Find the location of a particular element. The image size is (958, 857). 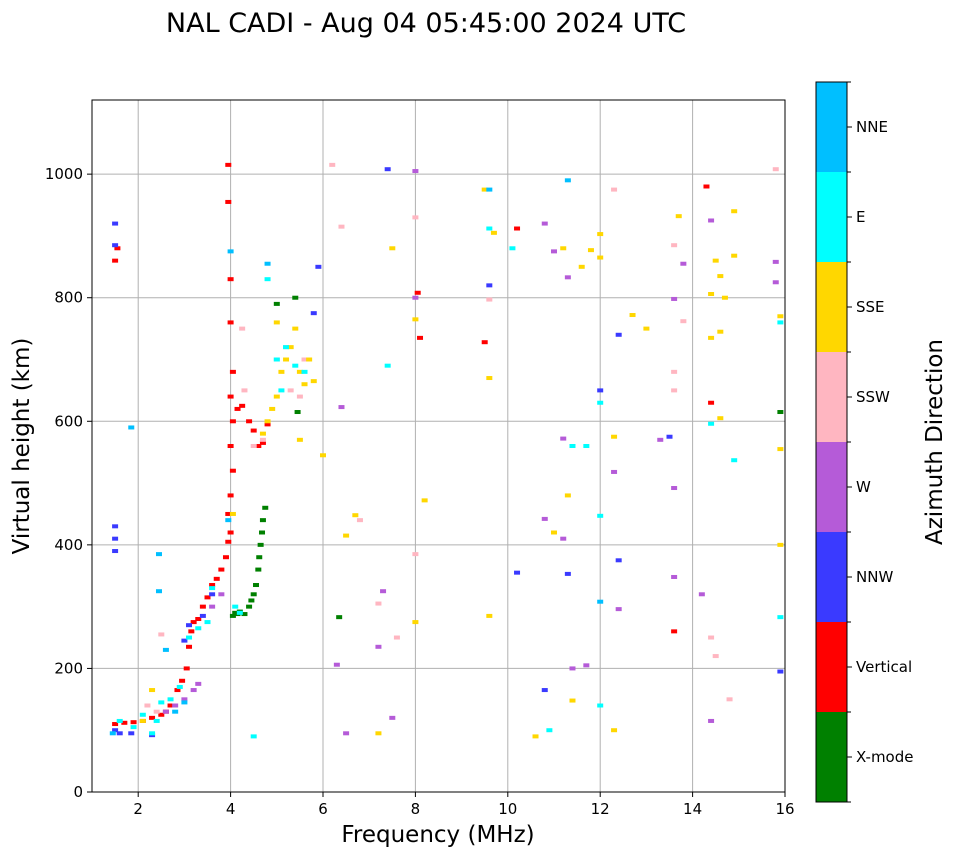

y-tick-label: 0 is located at coordinates (78, 792).